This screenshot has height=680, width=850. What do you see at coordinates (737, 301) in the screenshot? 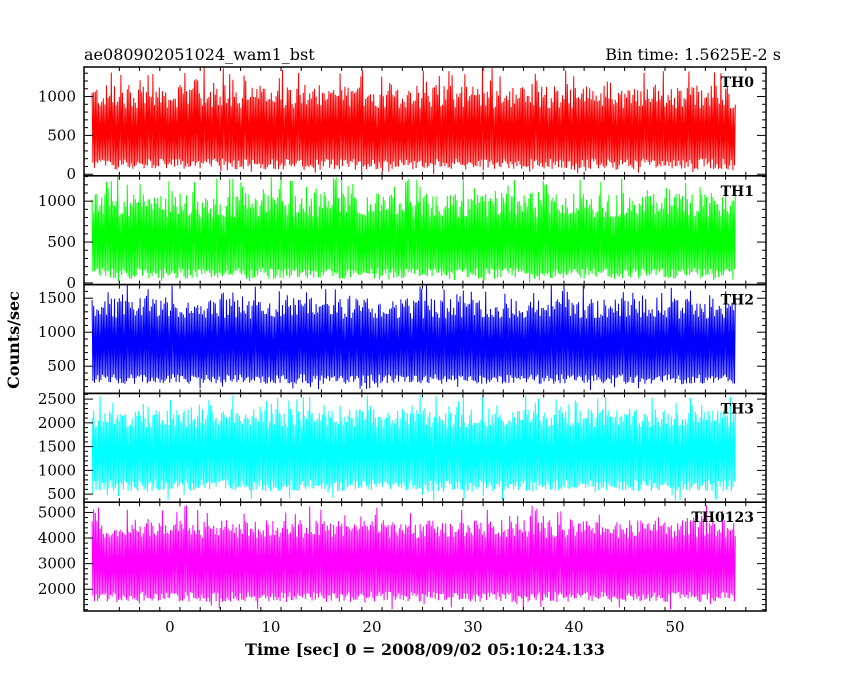
I see `panel-label-th2: TH2` at bounding box center [737, 301].